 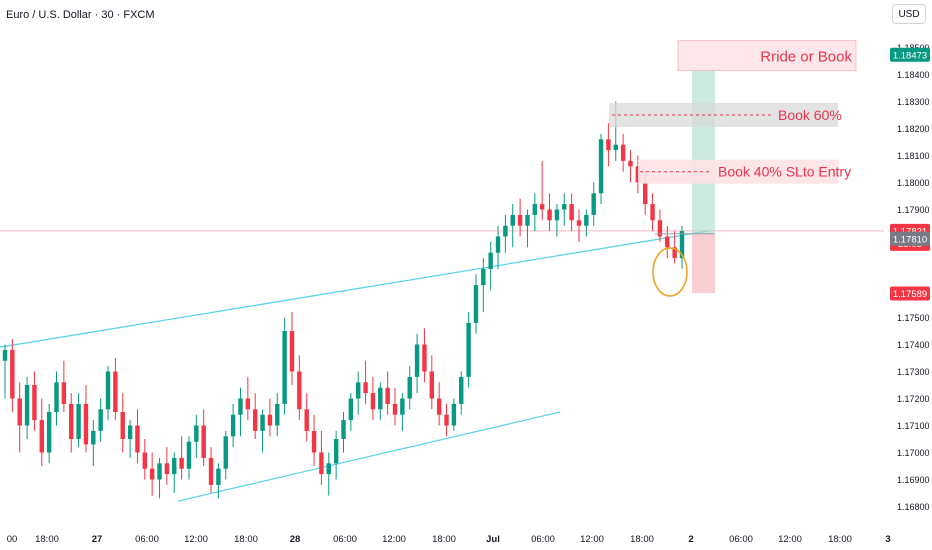 I want to click on highlight-circle, so click(x=670, y=272).